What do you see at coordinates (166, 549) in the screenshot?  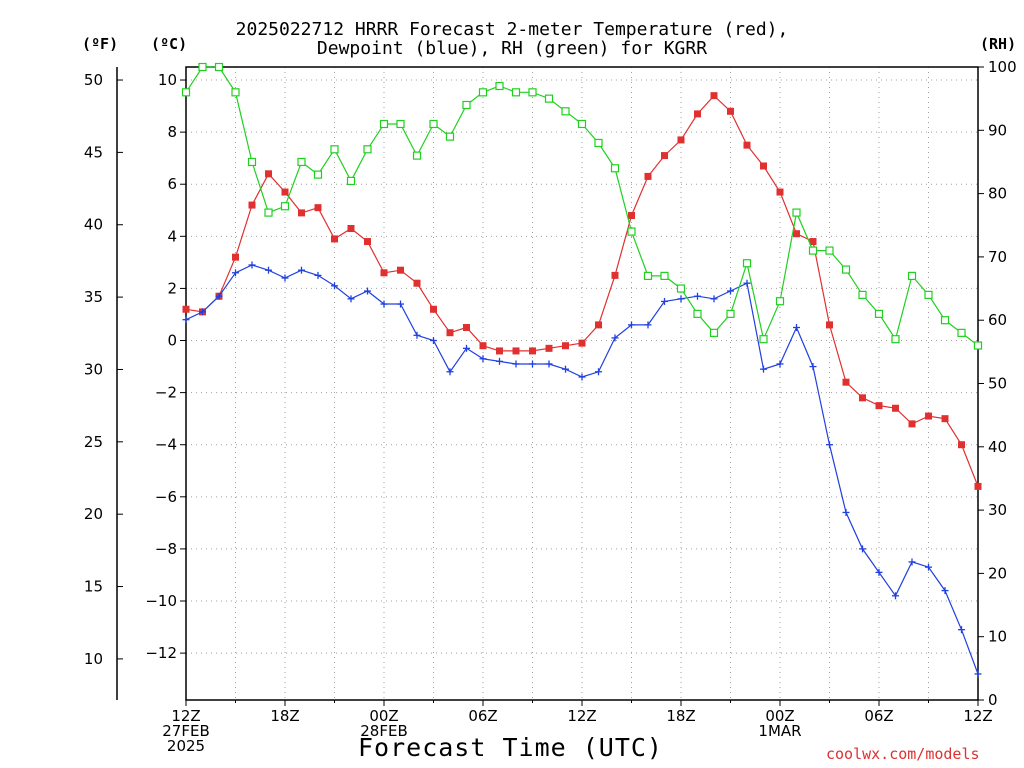 I see `celsius-tick-label: −8` at bounding box center [166, 549].